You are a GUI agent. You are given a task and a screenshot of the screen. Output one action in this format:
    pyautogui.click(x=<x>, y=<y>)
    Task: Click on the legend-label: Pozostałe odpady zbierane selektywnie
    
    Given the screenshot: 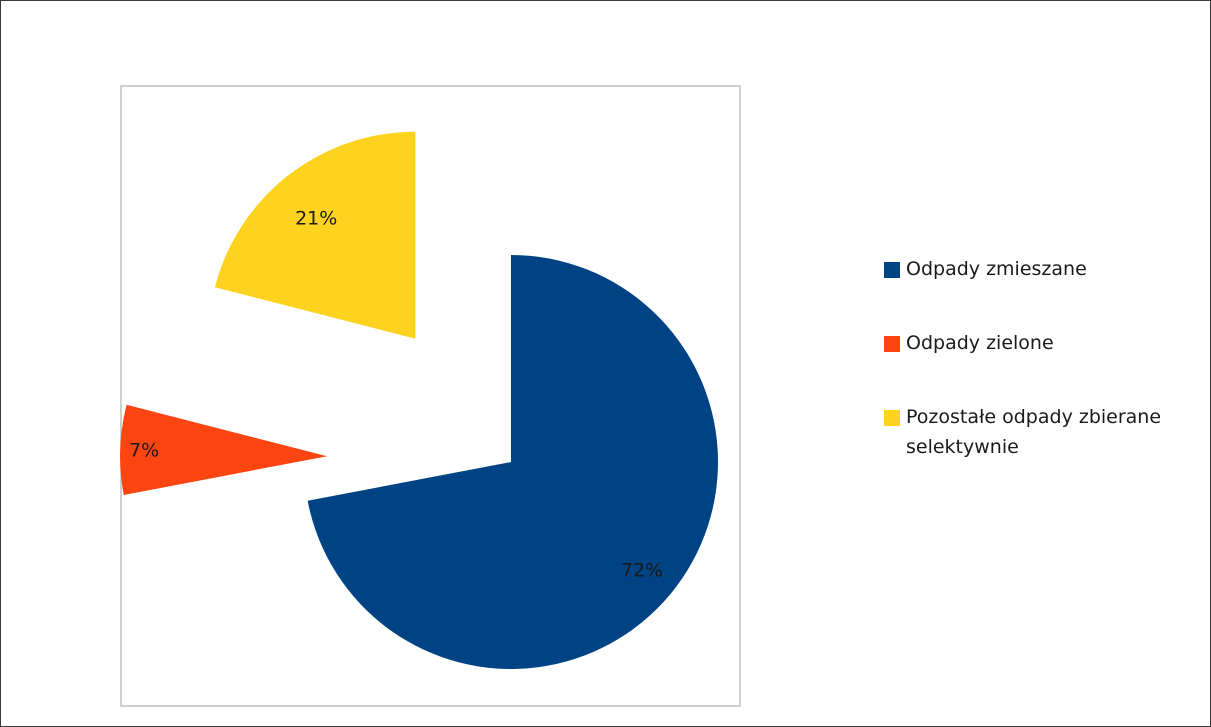 What is the action you would take?
    pyautogui.click(x=1034, y=432)
    